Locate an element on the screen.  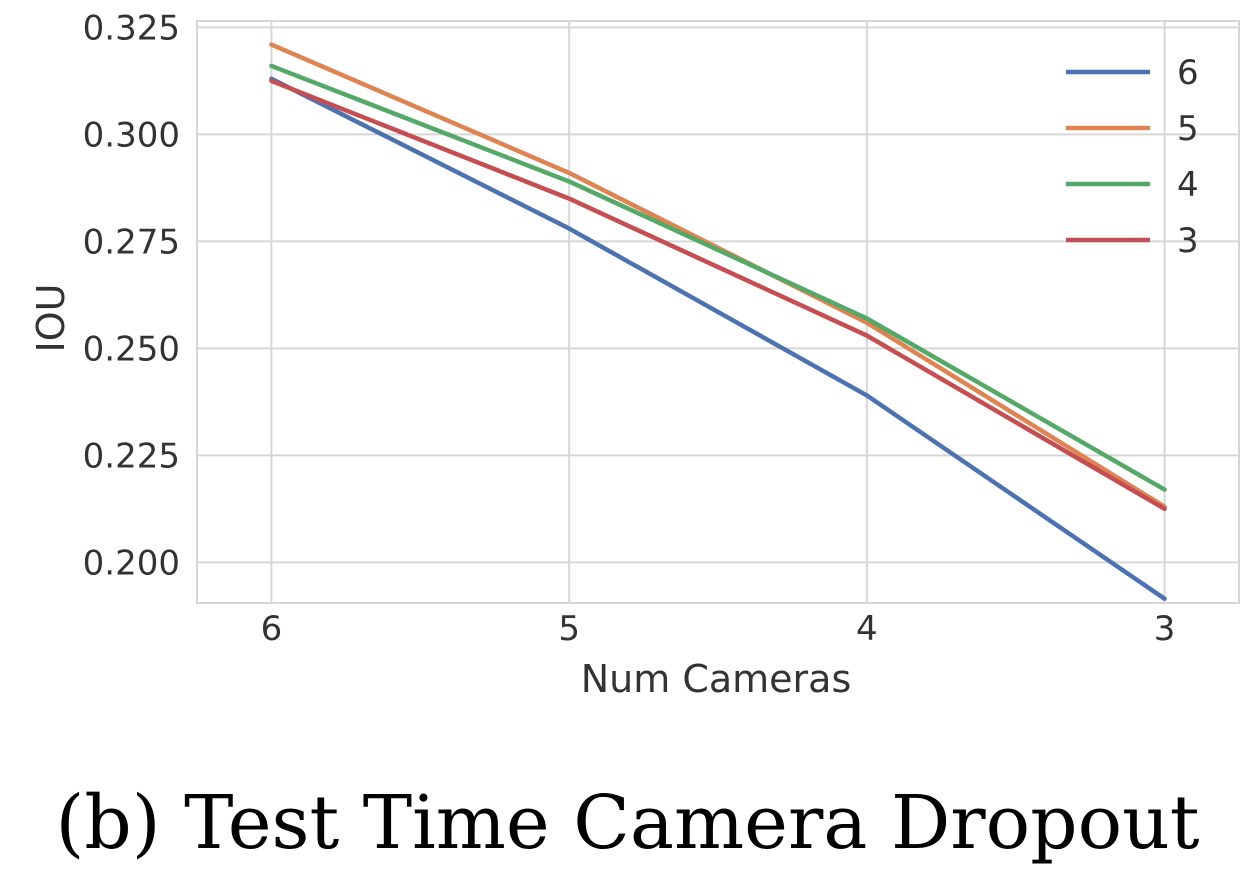
y-tick-label: 0.225 is located at coordinates (131, 456).